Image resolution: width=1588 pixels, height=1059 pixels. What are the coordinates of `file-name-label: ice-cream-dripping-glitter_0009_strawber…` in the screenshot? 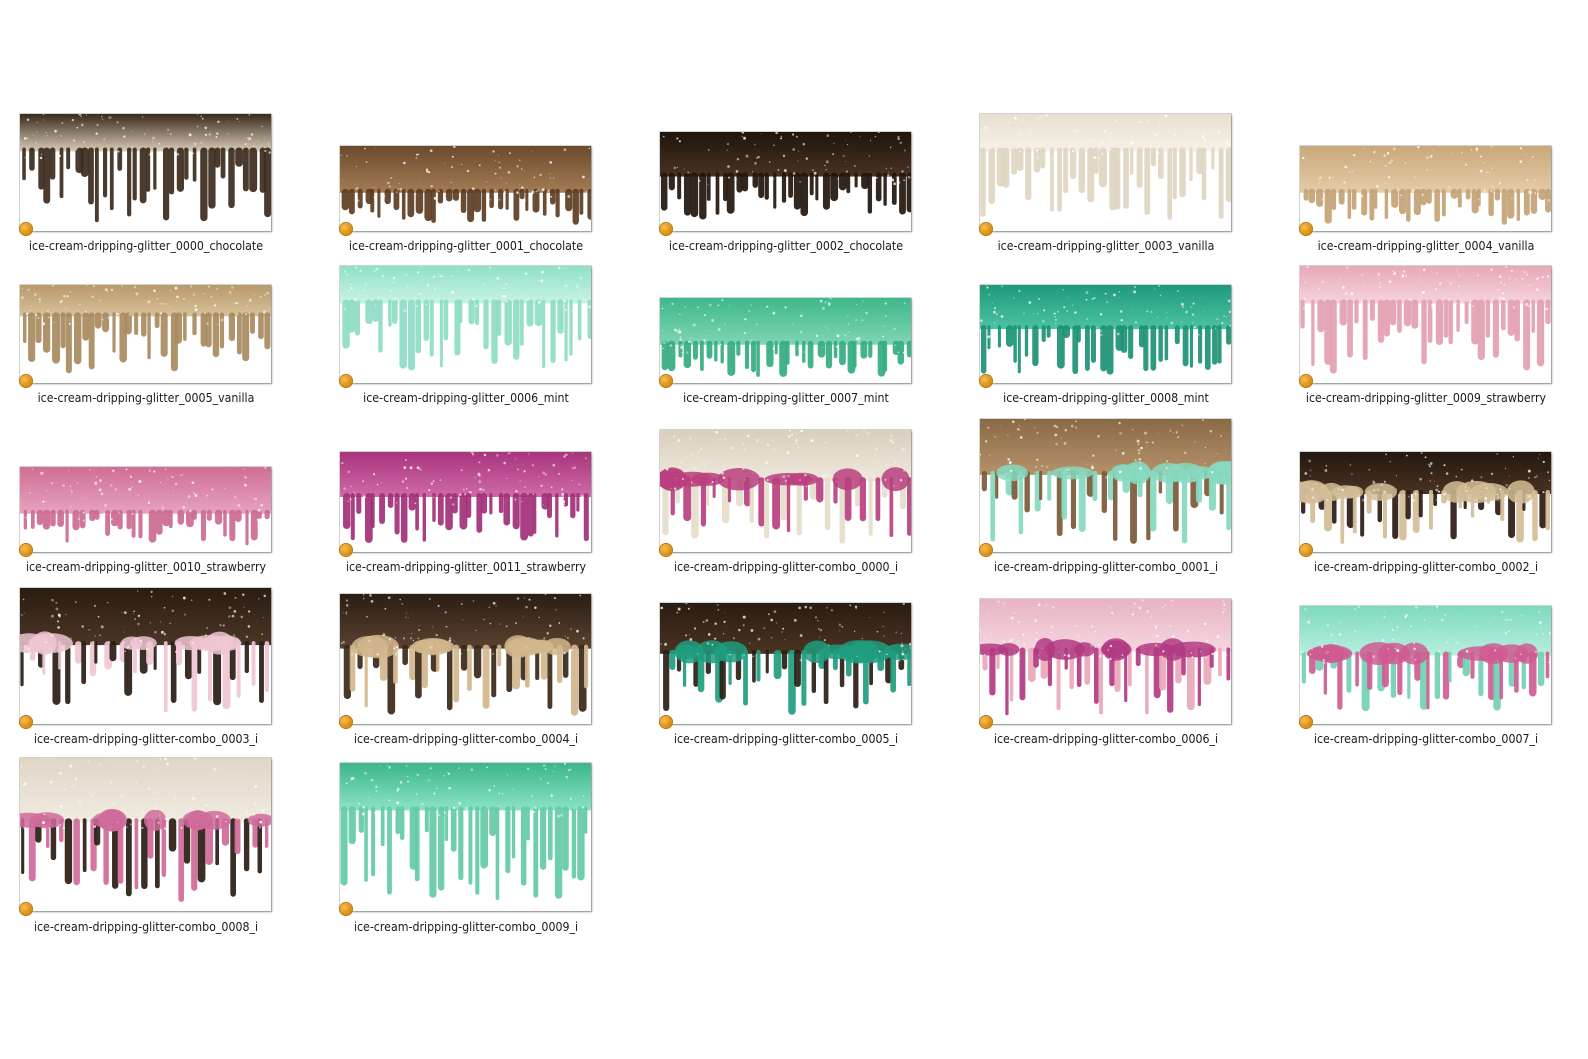 It's located at (1426, 398).